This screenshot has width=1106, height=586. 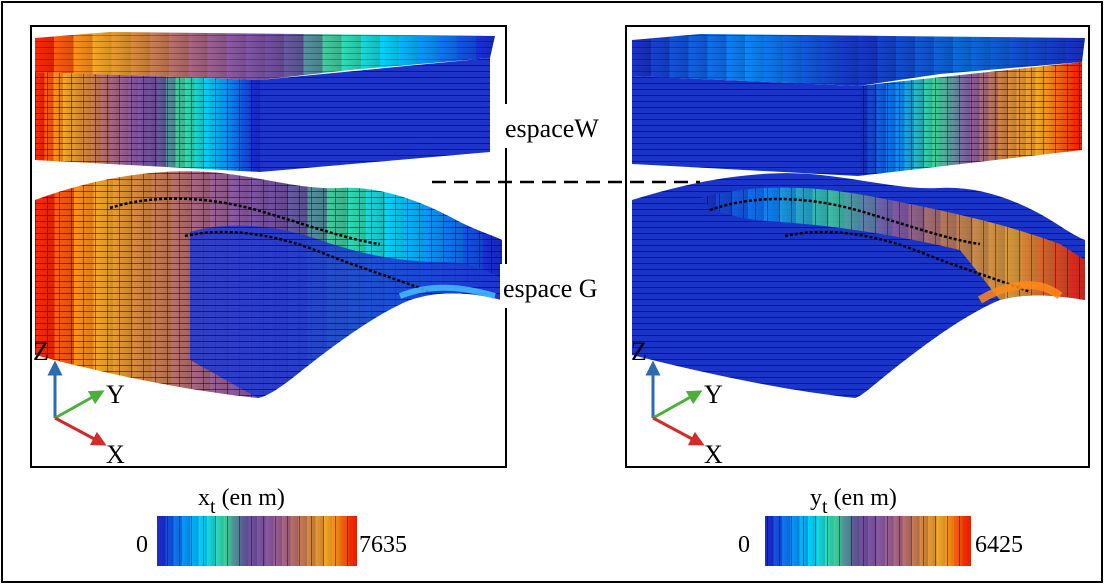 I want to click on right-axis-z-label: Z, so click(x=639, y=351).